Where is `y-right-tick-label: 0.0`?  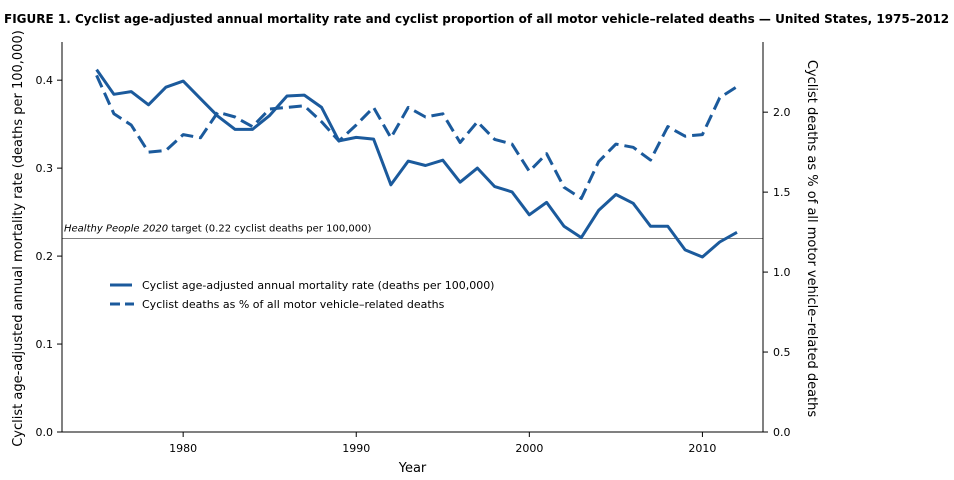 y-right-tick-label: 0.0 is located at coordinates (782, 432).